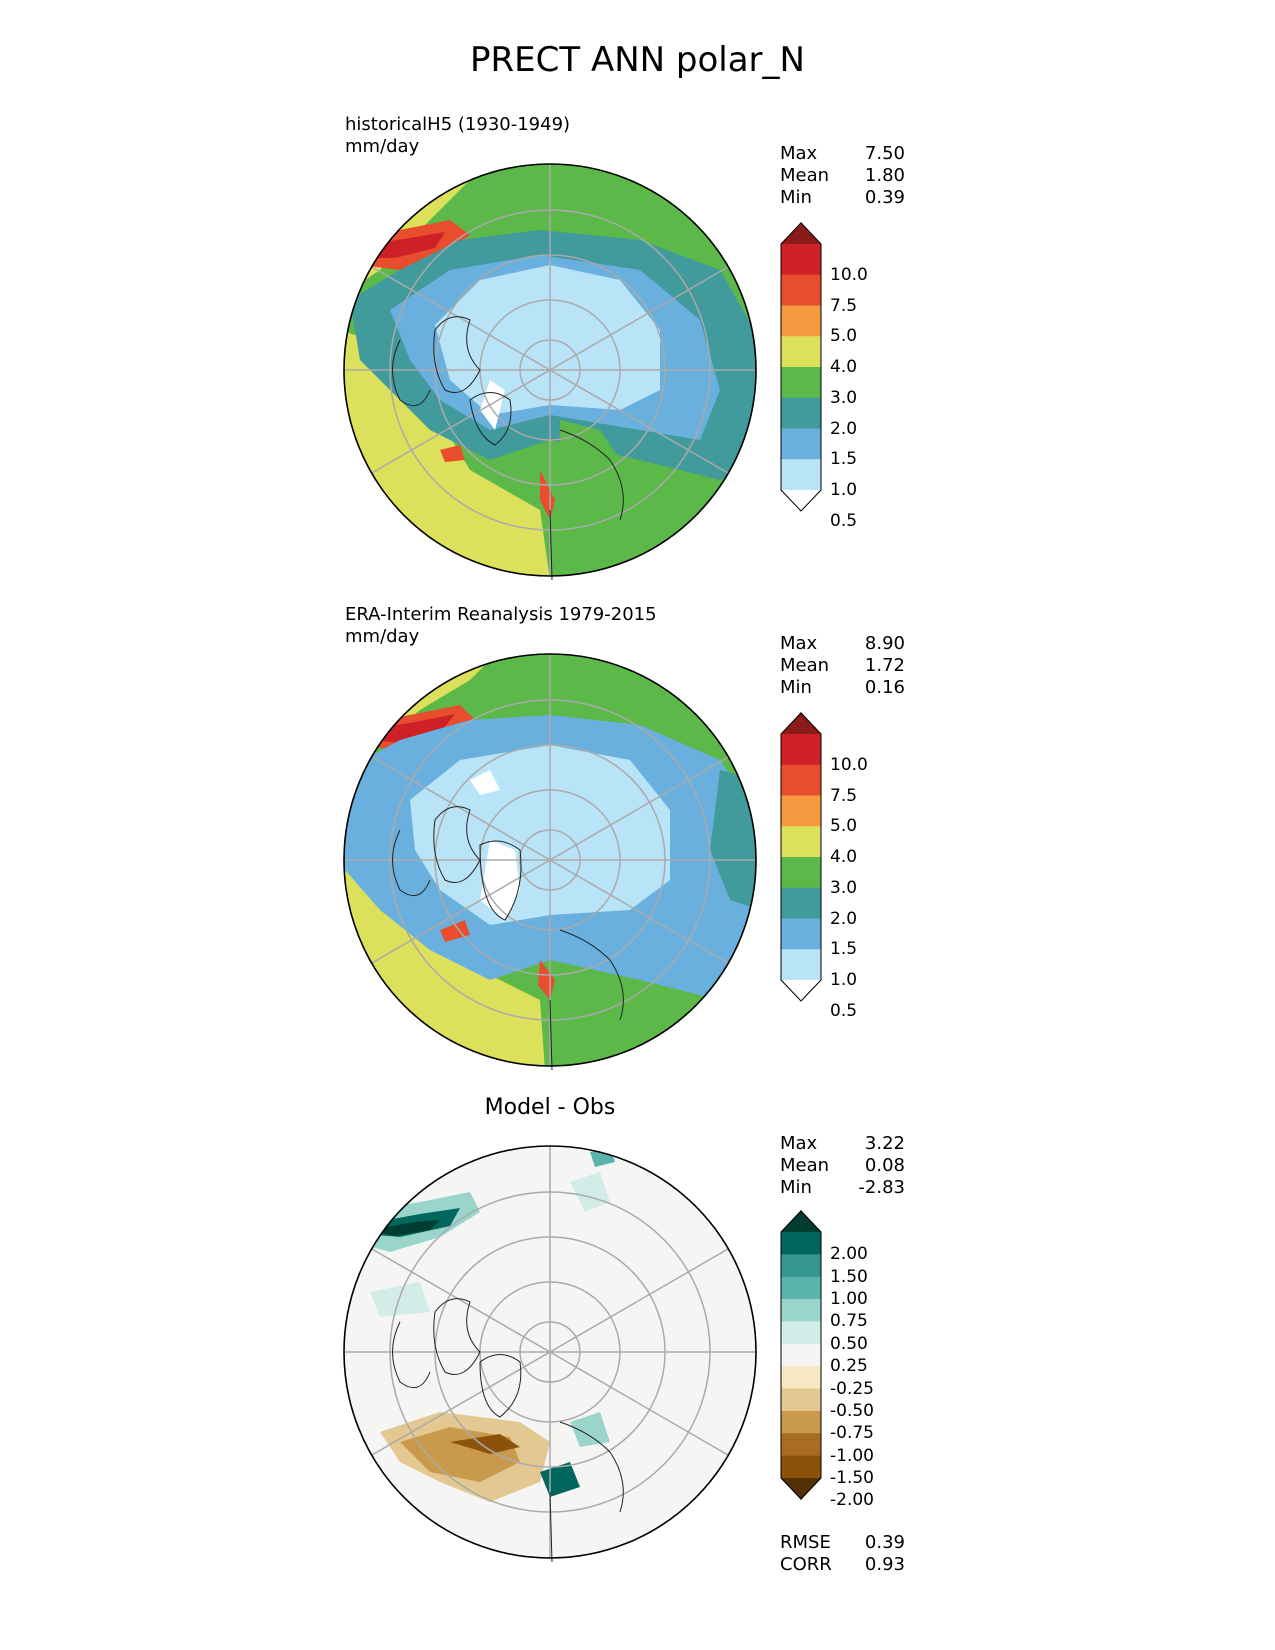 The image size is (1275, 1650). What do you see at coordinates (458, 124) in the screenshot?
I see `panel-1-title-line1: historicalH5 (1930-1949)` at bounding box center [458, 124].